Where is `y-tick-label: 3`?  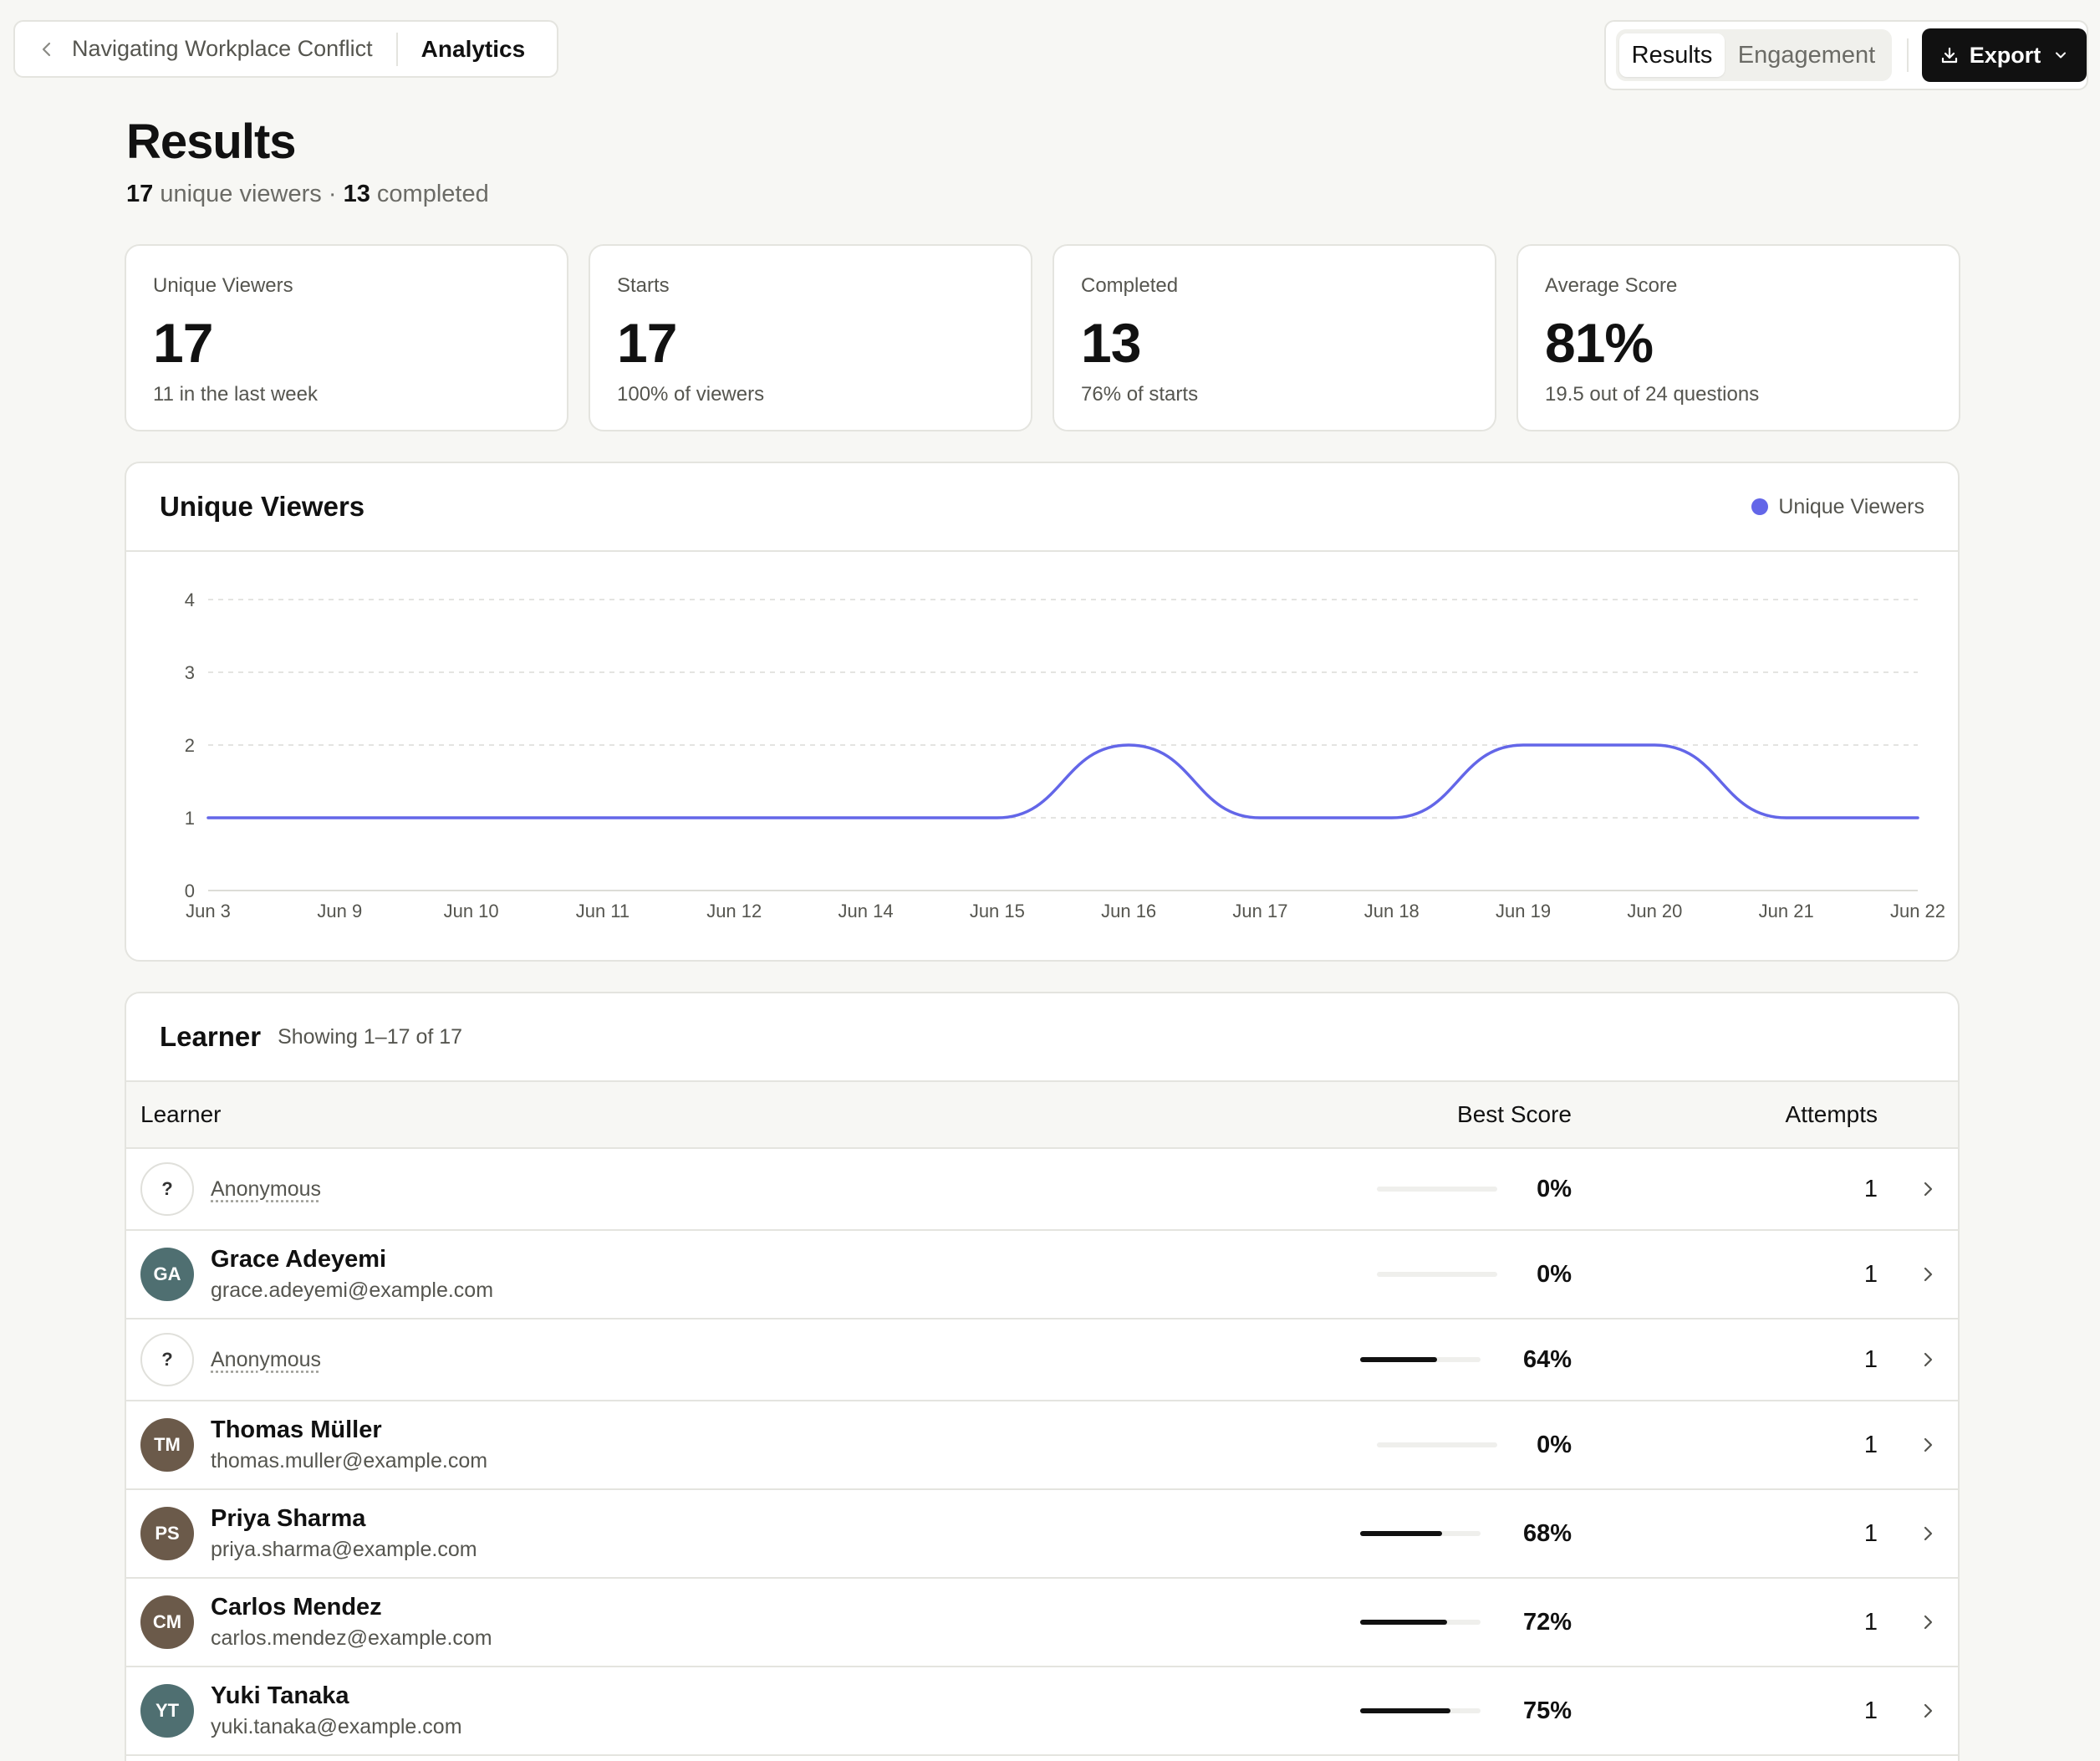
y-tick-label: 3 is located at coordinates (190, 672).